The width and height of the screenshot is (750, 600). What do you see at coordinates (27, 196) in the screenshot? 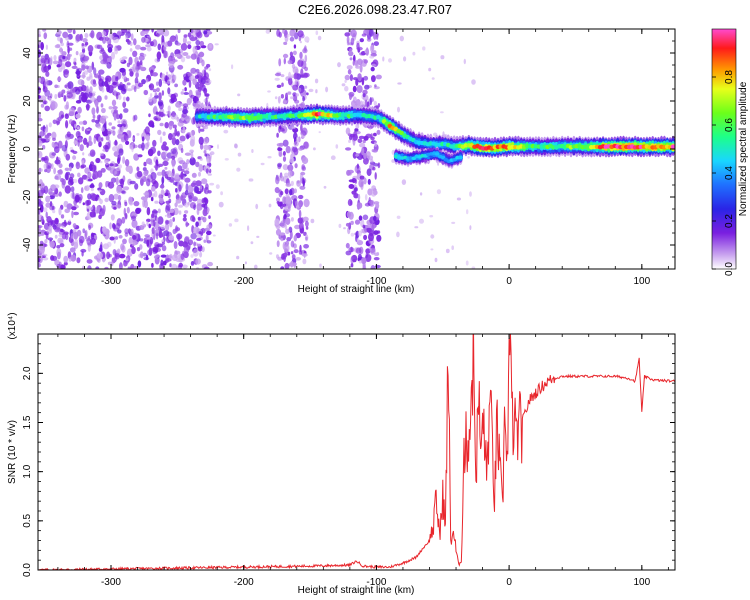
I see `y-tick-label: -20` at bounding box center [27, 196].